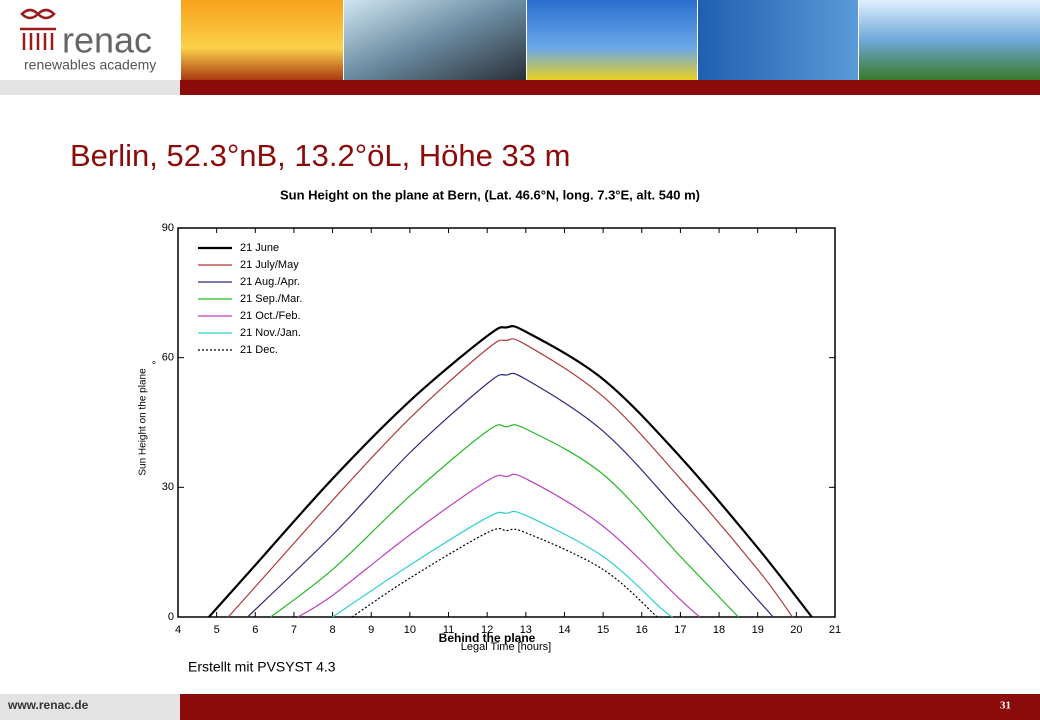 This screenshot has height=720, width=1040. I want to click on legend-label: 21 Sep./Mar., so click(271, 299).